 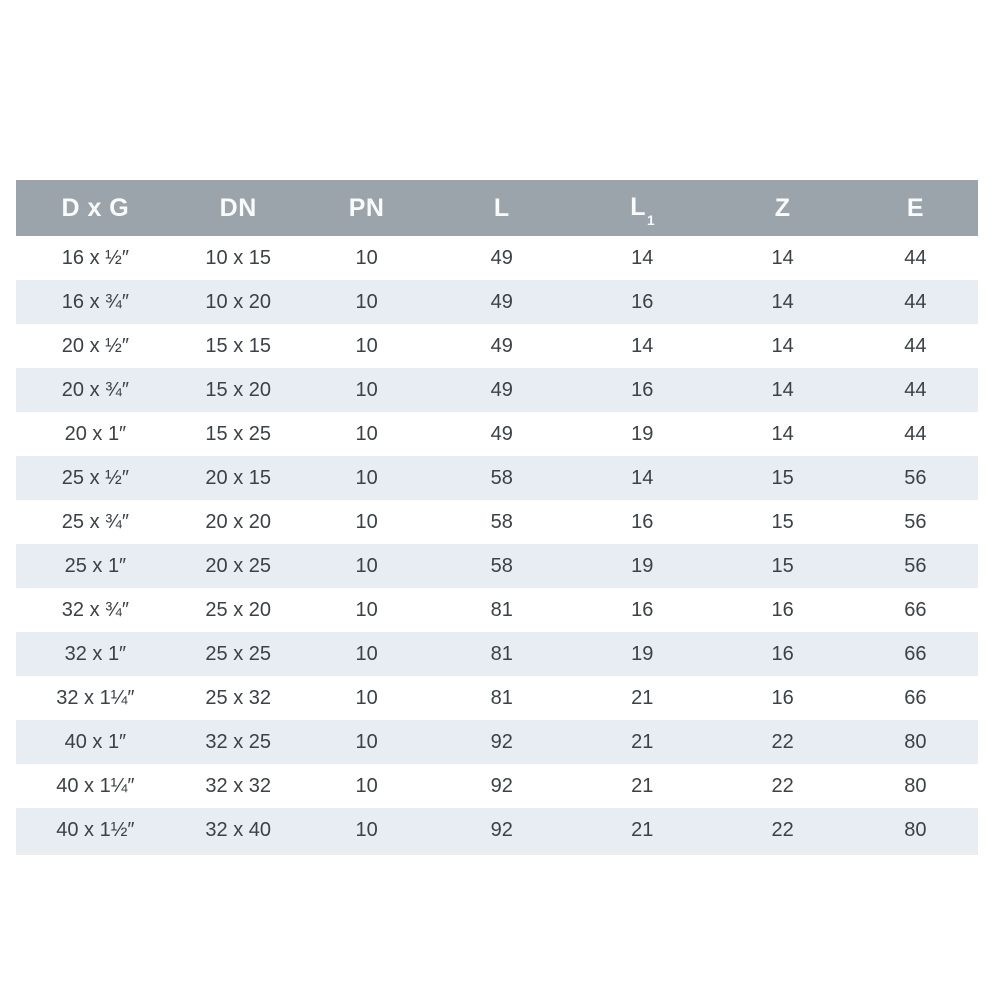 What do you see at coordinates (95, 346) in the screenshot?
I see `table-cell: 20 x ½″` at bounding box center [95, 346].